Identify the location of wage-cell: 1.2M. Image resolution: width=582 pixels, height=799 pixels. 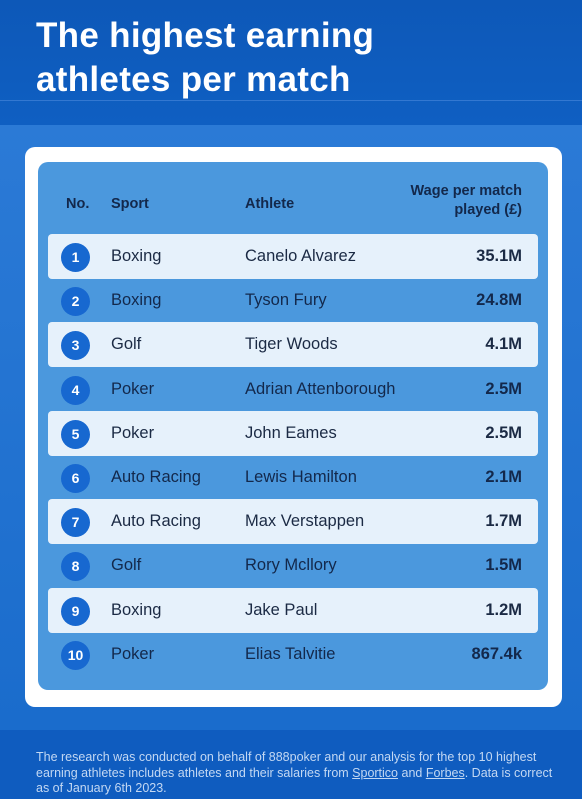
(503, 609).